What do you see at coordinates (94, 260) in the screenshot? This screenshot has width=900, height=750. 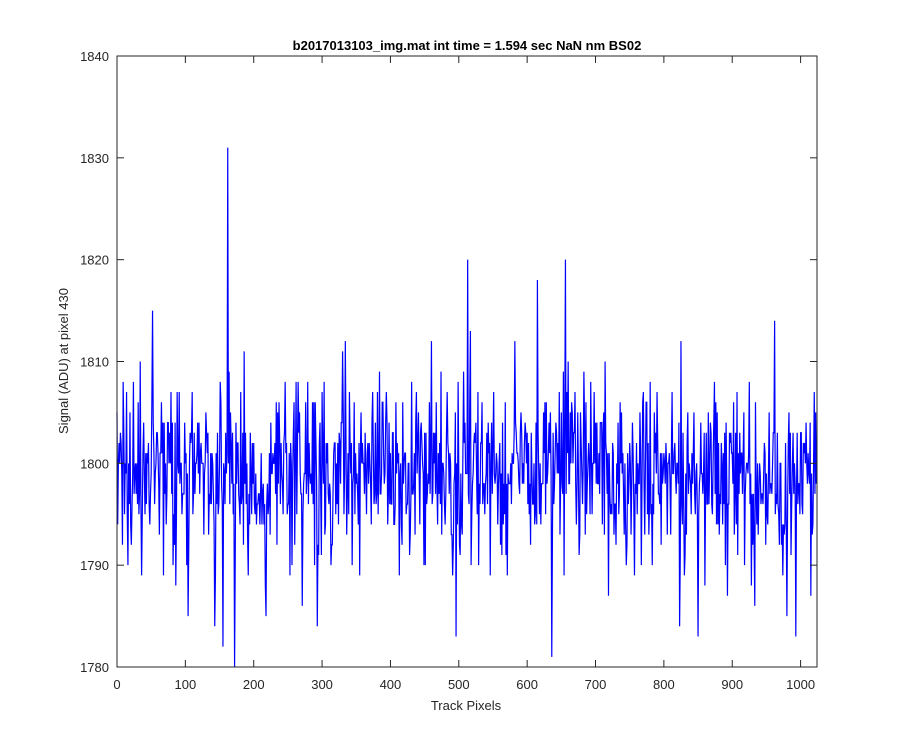 I see `y-tick-label: 1820` at bounding box center [94, 260].